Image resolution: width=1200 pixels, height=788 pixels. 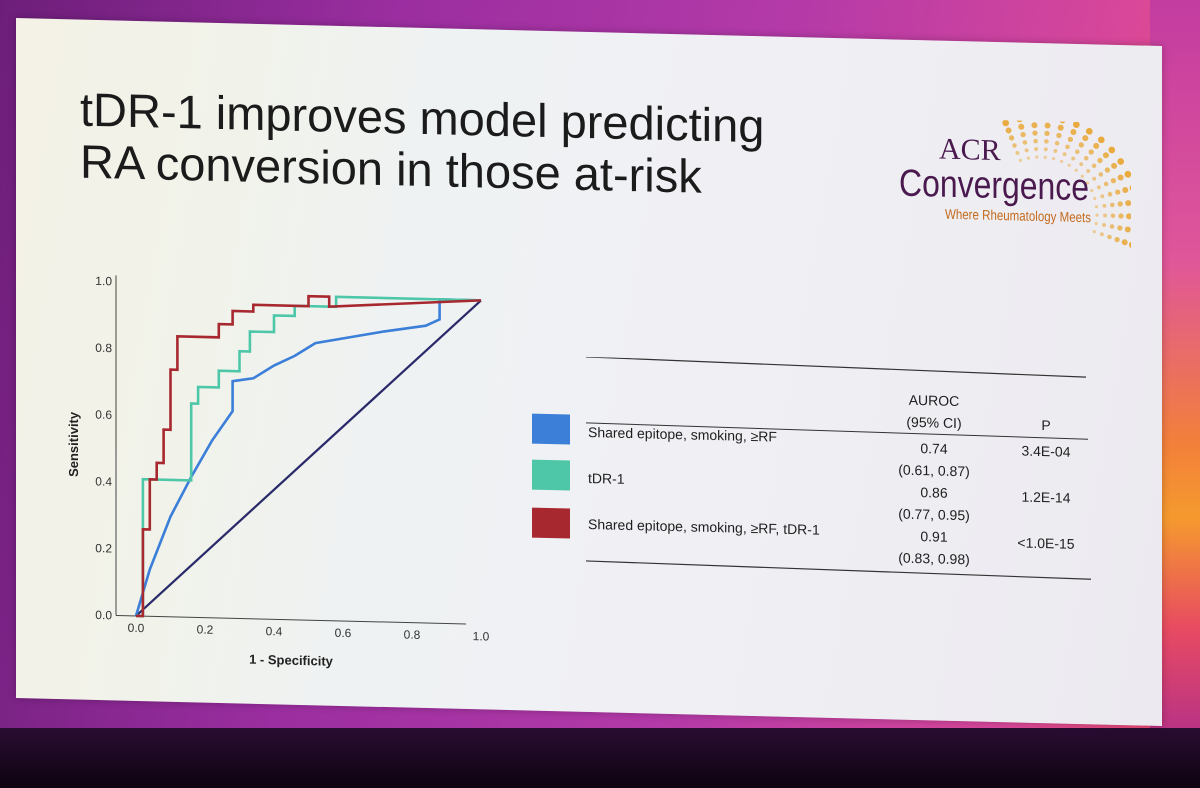 What do you see at coordinates (103, 548) in the screenshot?
I see `y-tick-label: 0.2` at bounding box center [103, 548].